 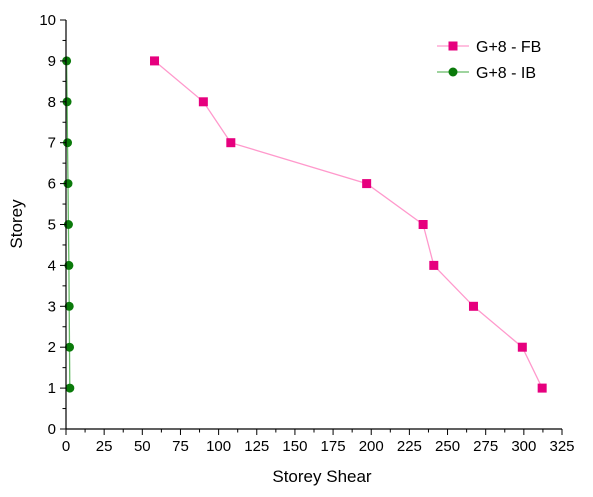 I want to click on x-tick-label: 300, so click(x=523, y=446).